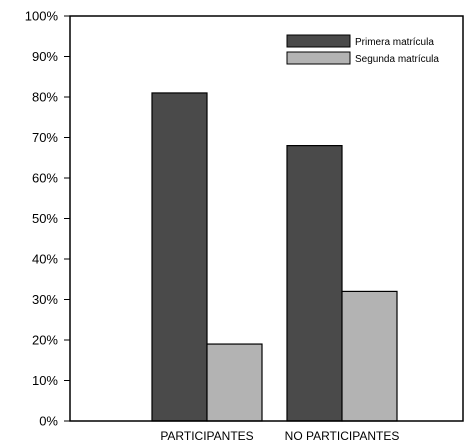 The height and width of the screenshot is (446, 466). Describe the element at coordinates (45, 299) in the screenshot. I see `y-tick-label: 30%` at that location.